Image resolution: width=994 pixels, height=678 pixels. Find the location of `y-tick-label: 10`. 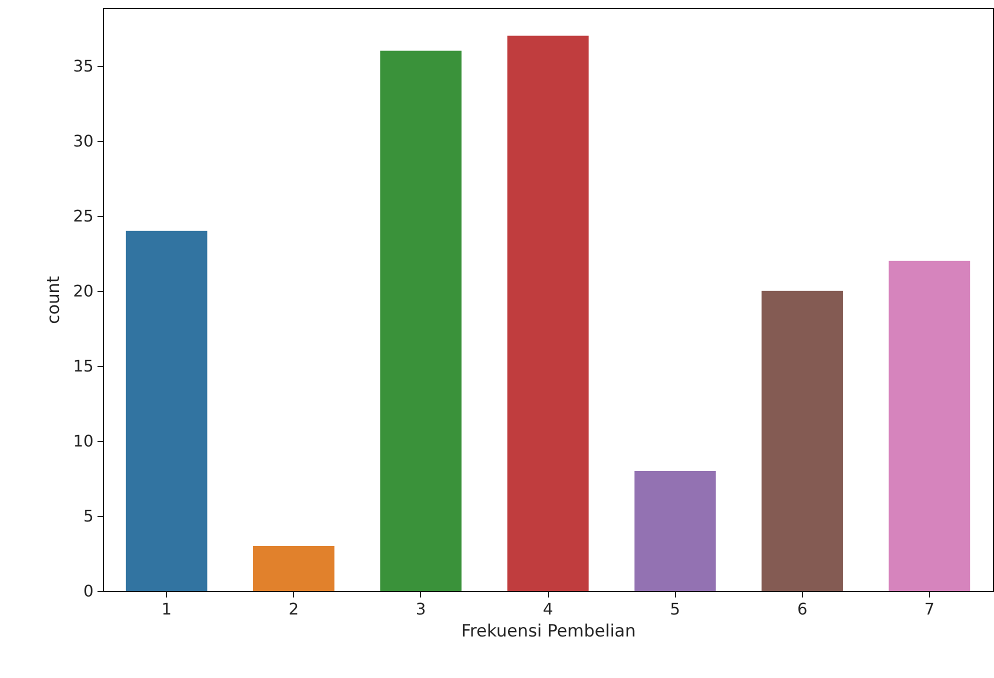

y-tick-label: 10 is located at coordinates (83, 440).